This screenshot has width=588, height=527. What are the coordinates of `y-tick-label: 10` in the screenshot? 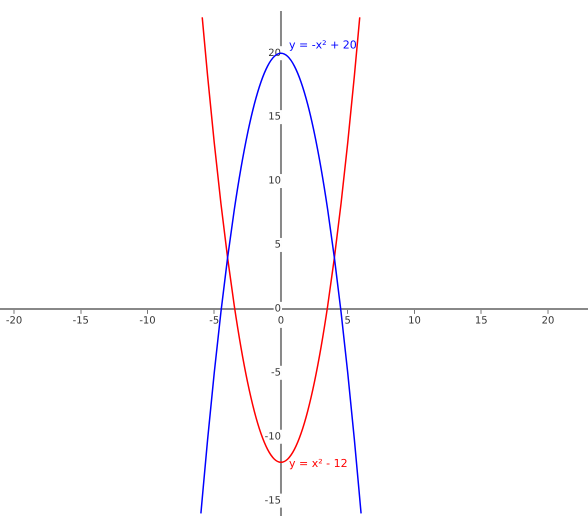 It's located at (274, 181).